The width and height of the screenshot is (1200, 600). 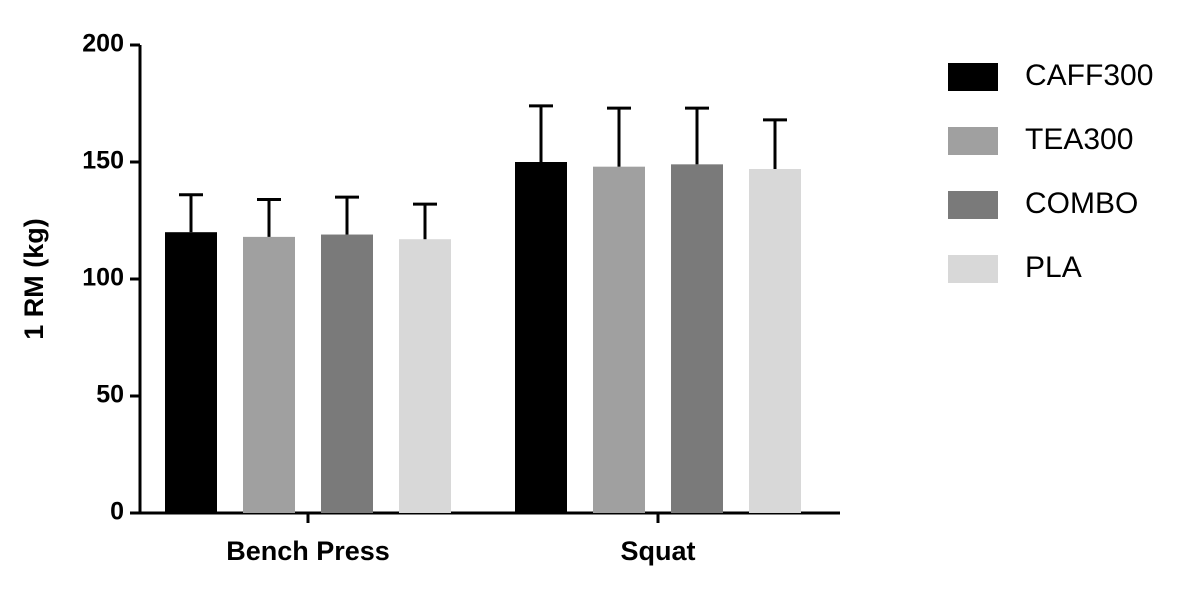 What do you see at coordinates (657, 551) in the screenshot?
I see `x-tick-label: Squat` at bounding box center [657, 551].